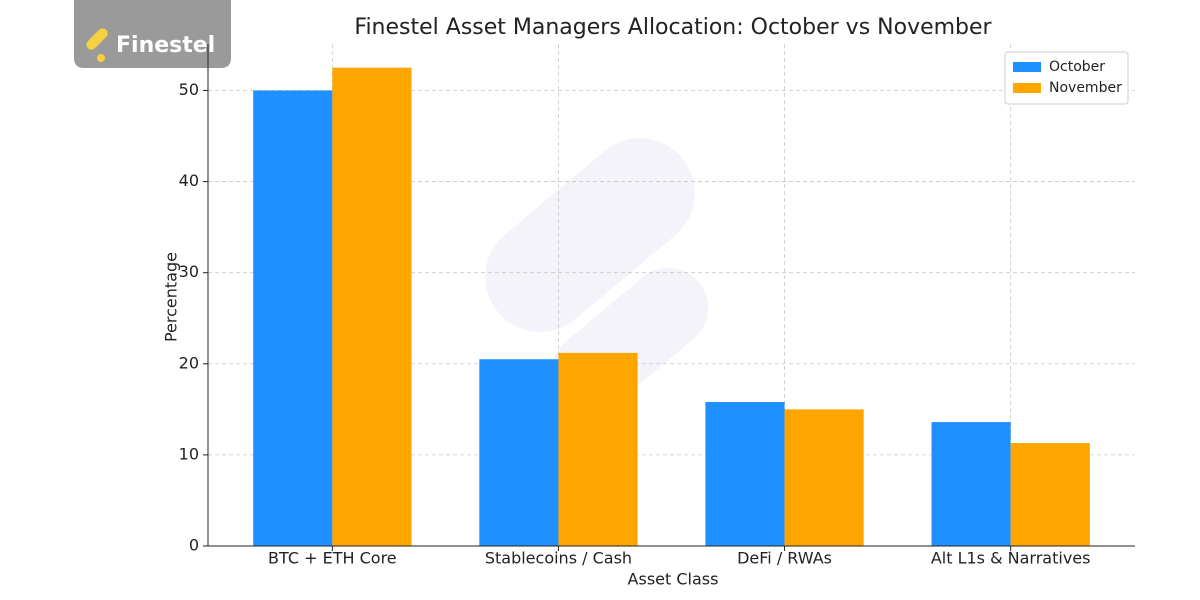 The image size is (1200, 600). I want to click on x-tick-label: Stablecoins / Cash, so click(558, 558).